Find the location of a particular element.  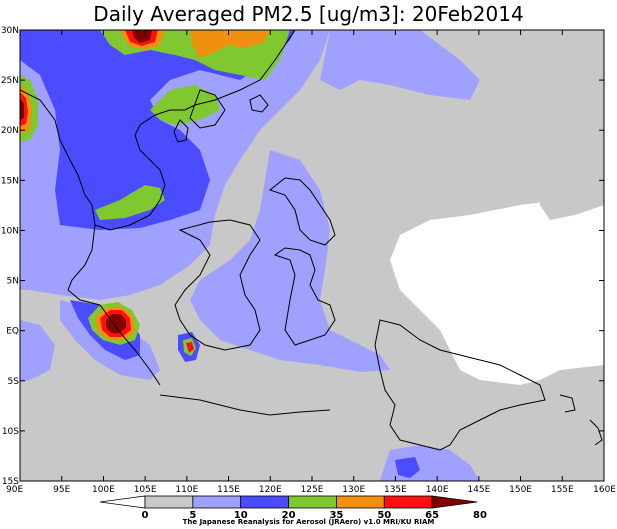

colorbar: 0 5 10 20 35 50 65 80 is located at coordinates (293, 508).